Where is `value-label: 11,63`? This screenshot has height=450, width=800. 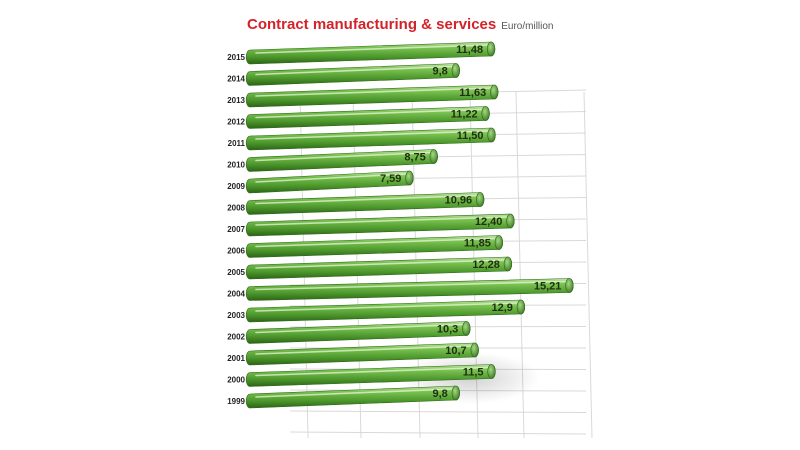 value-label: 11,63 is located at coordinates (472, 93).